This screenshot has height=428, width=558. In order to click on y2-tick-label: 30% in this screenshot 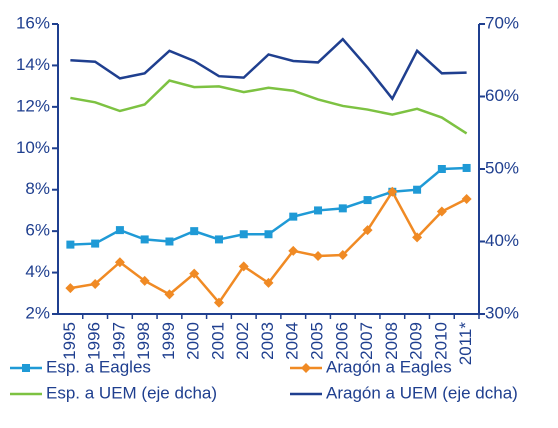, I will do `click(502, 312)`.